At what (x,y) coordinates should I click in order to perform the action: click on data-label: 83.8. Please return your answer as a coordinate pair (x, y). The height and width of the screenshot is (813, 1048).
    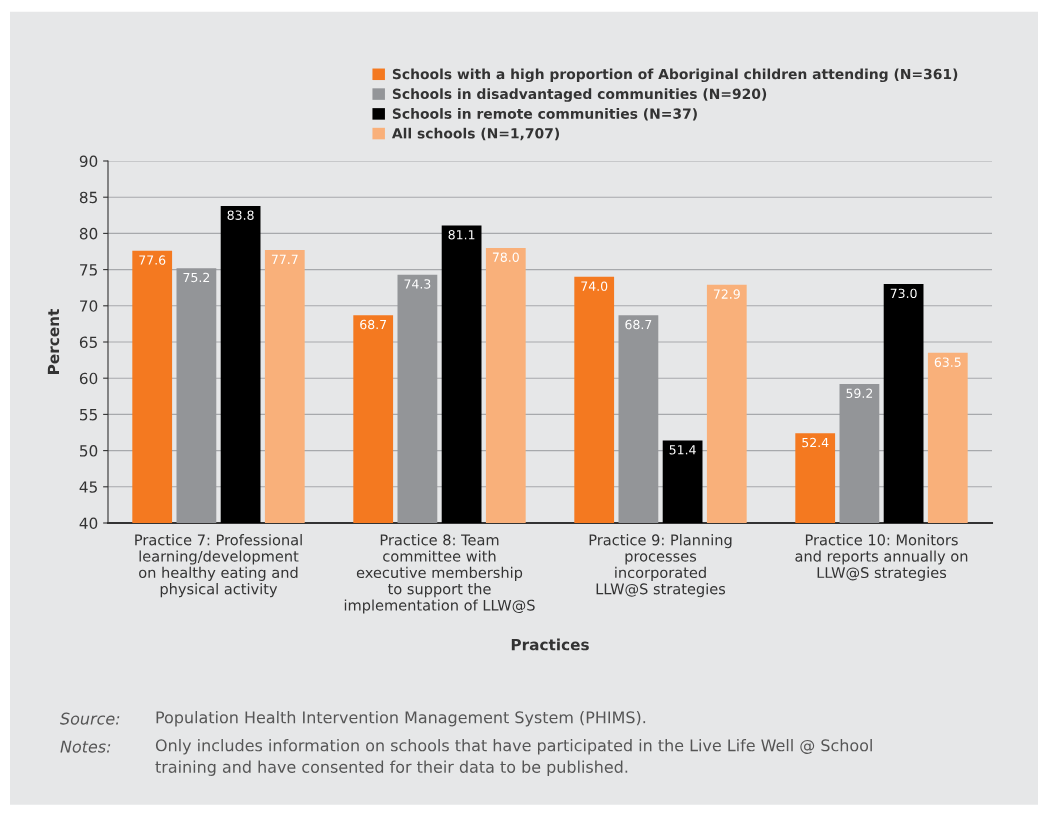
    Looking at the image, I should click on (240, 215).